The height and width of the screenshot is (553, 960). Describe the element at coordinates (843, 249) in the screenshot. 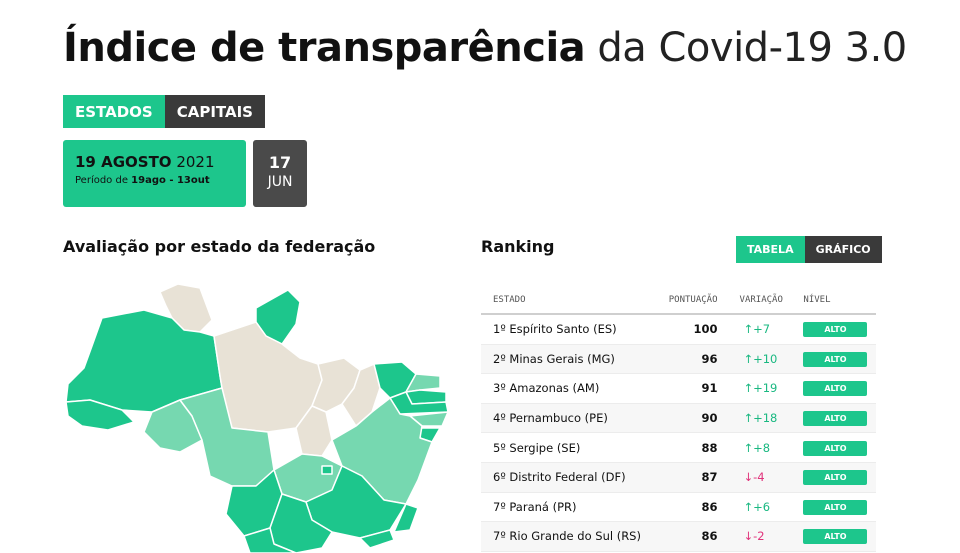

I see `tab-chart: GRÁFICO` at that location.